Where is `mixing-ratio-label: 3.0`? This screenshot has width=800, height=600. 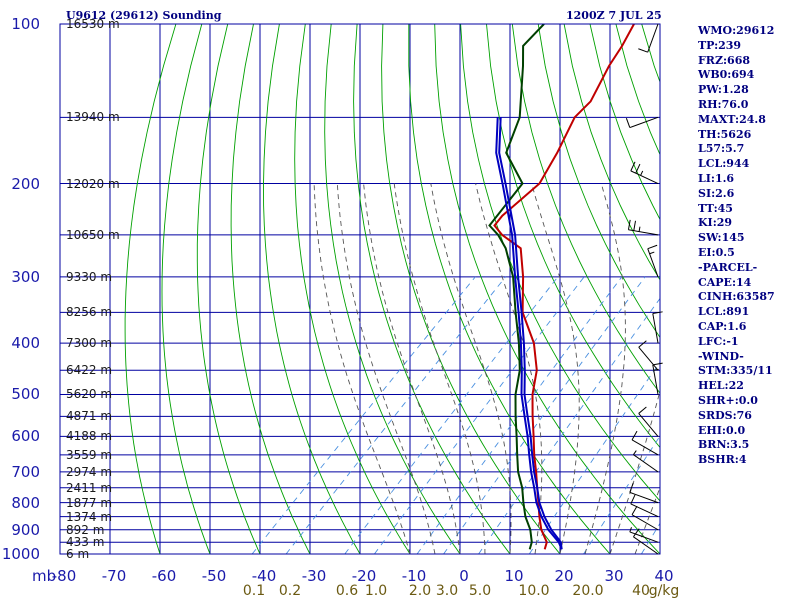
mixing-ratio-label: 3.0 is located at coordinates (447, 591).